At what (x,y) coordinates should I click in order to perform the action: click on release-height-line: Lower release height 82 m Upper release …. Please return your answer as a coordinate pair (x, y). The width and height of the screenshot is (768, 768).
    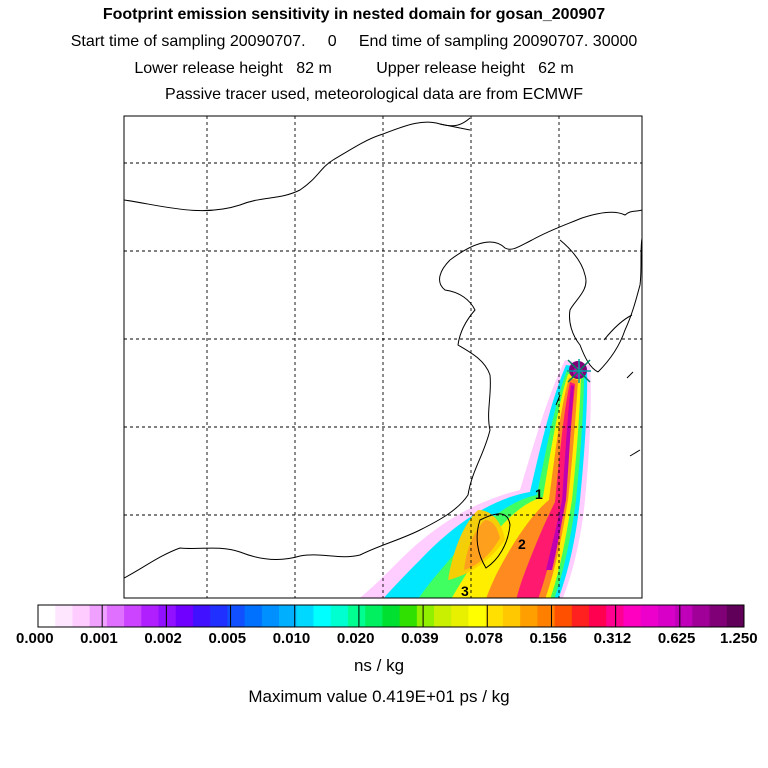
    Looking at the image, I should click on (354, 68).